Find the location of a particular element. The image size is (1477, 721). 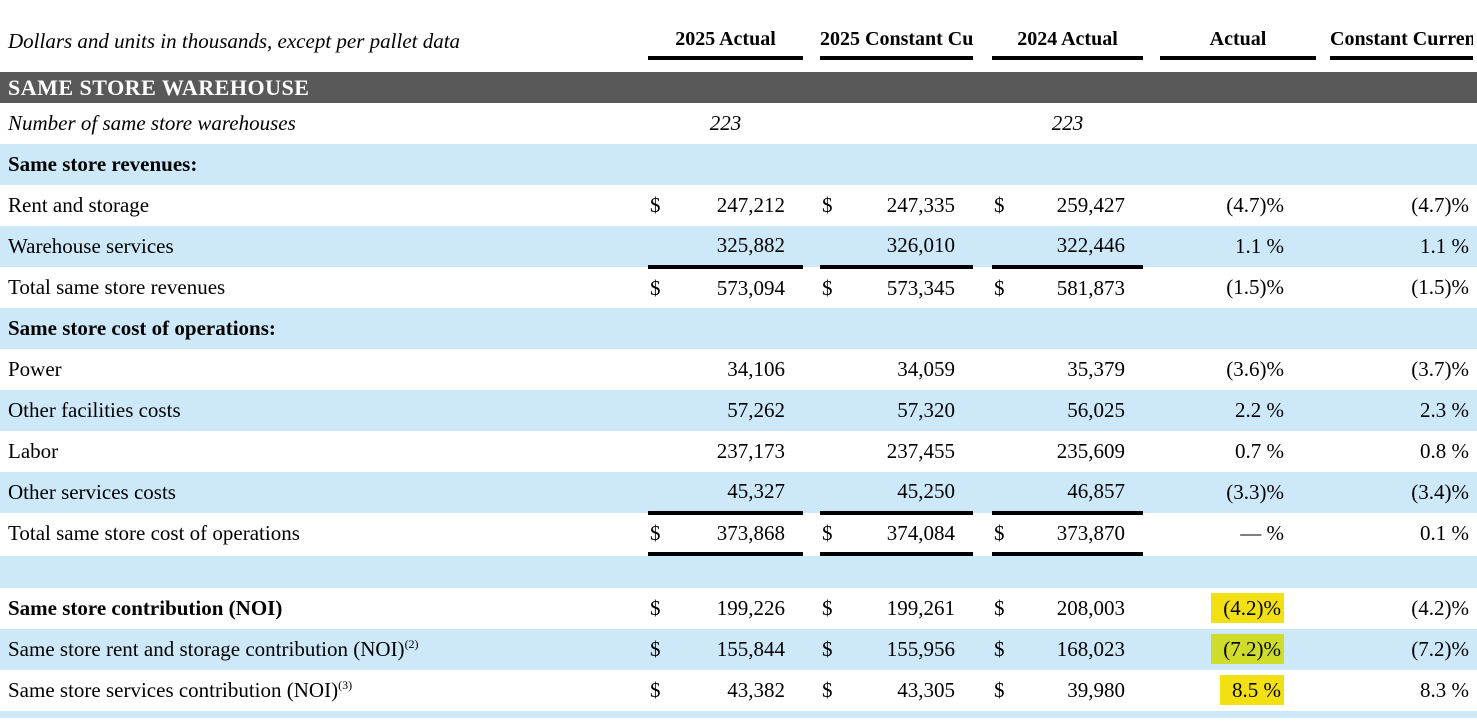

money-cell: 322,446 is located at coordinates (1067, 247).